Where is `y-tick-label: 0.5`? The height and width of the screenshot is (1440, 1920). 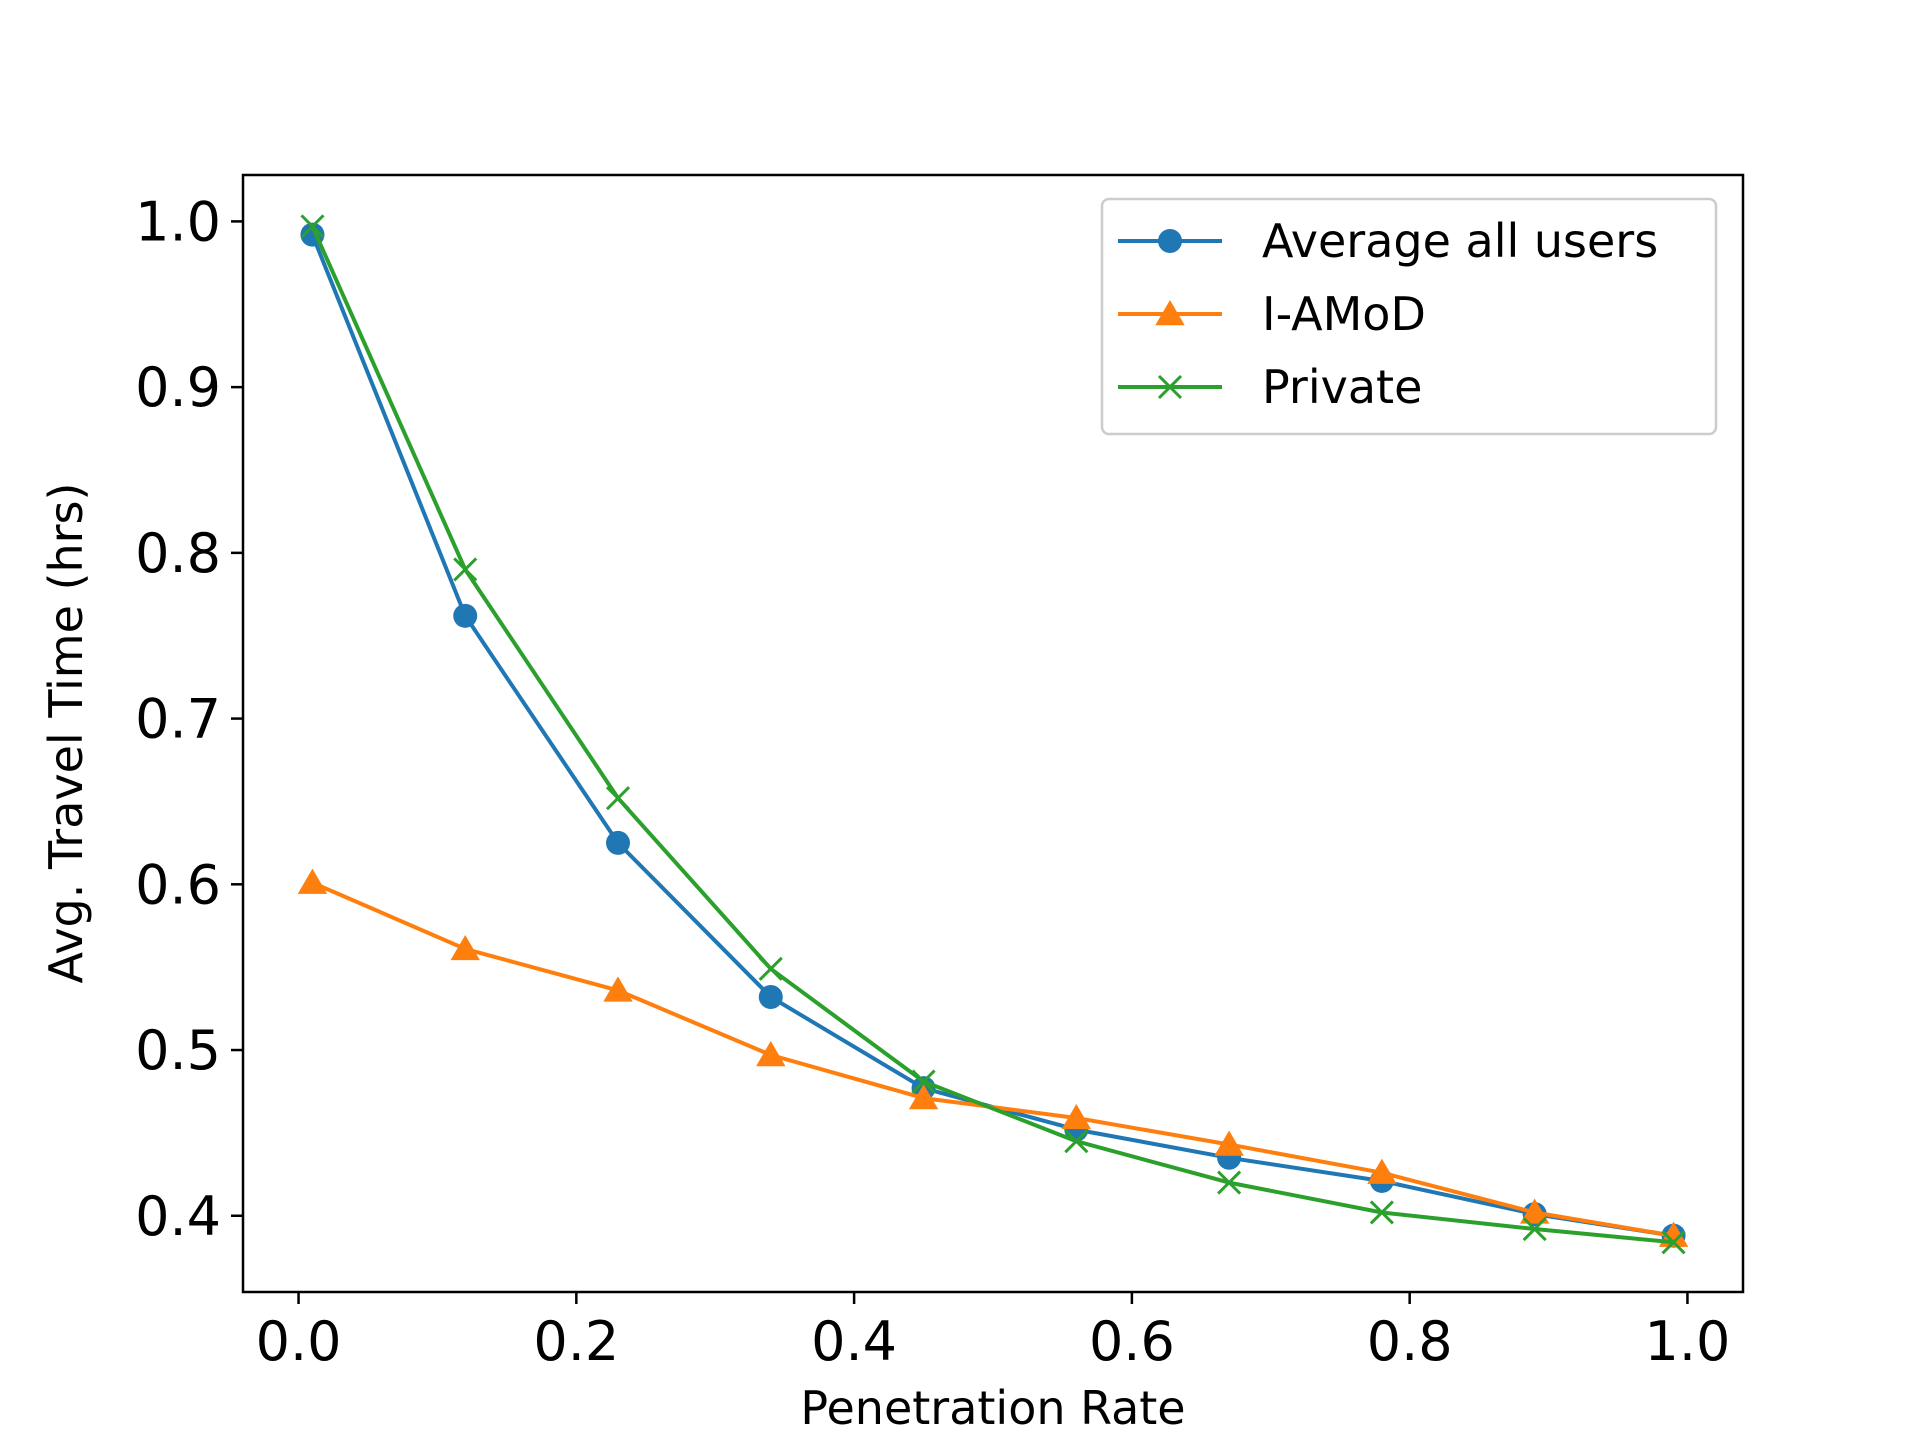
y-tick-label: 0.5 is located at coordinates (178, 1050).